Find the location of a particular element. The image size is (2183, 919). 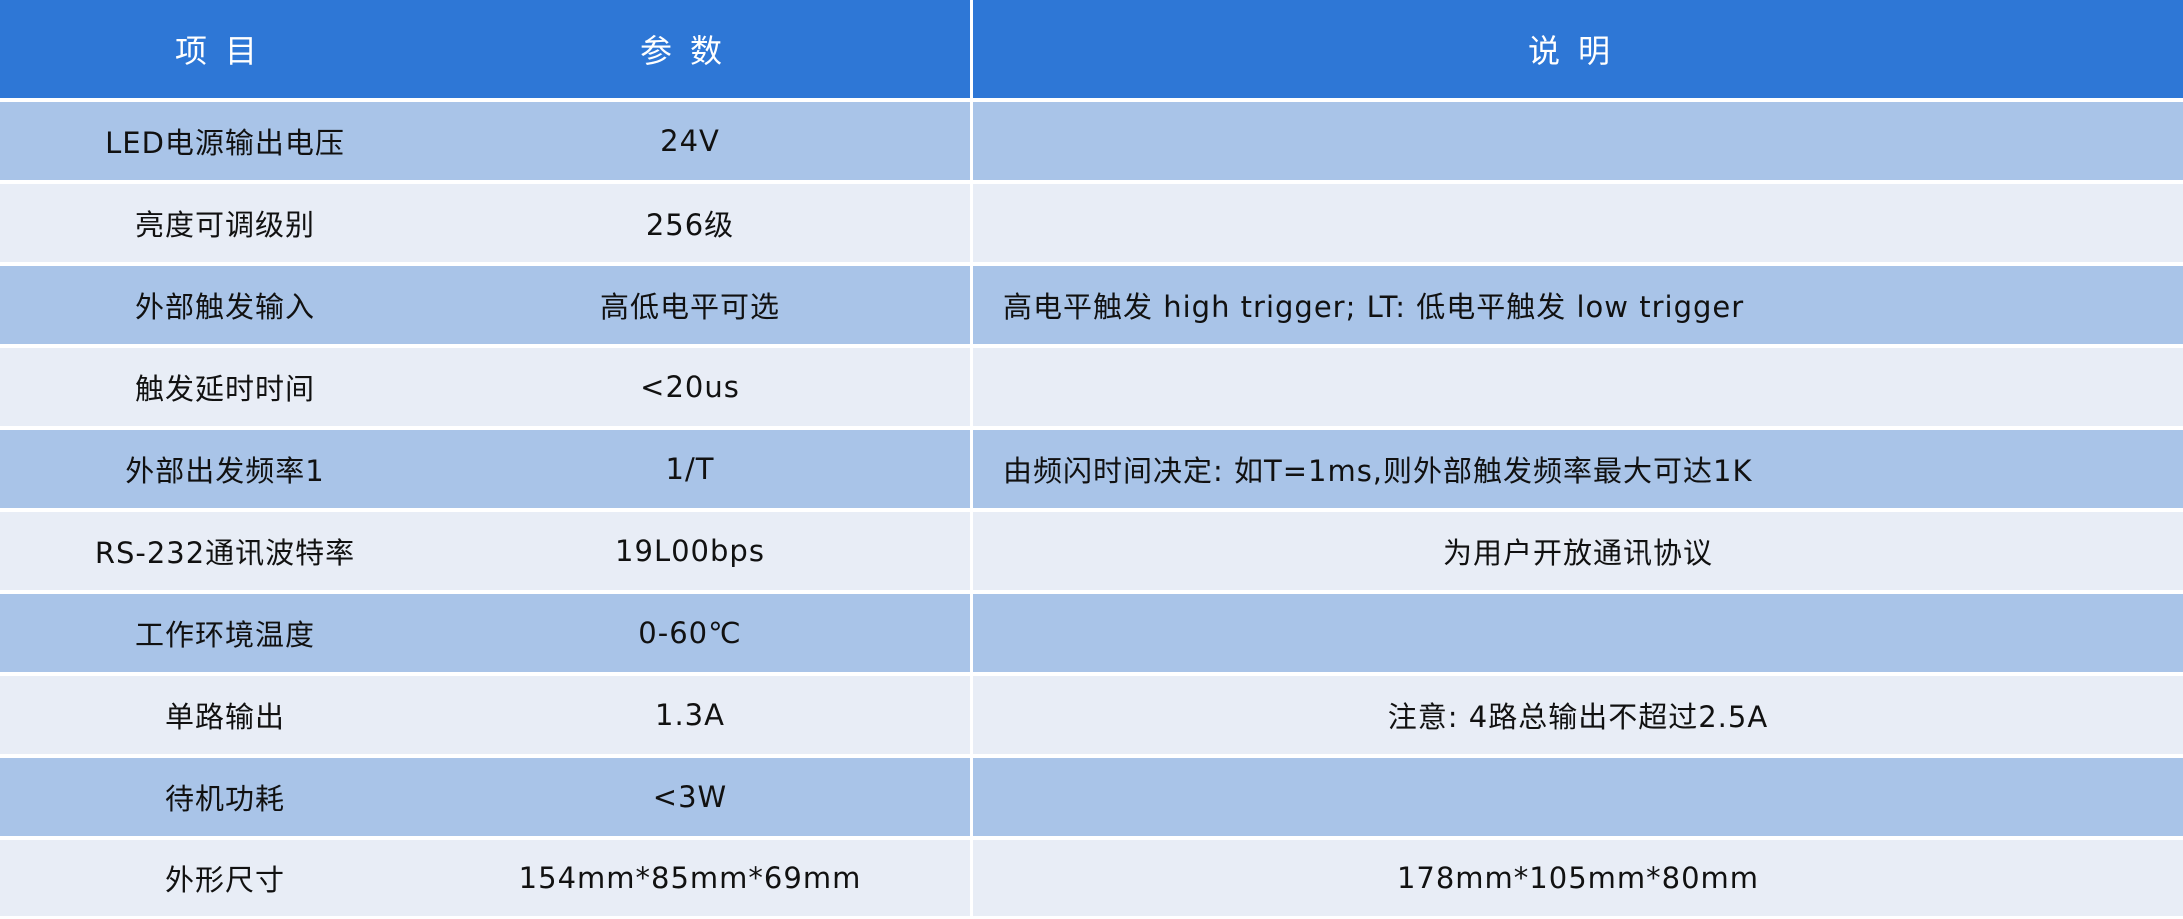

table-row: 触发延时时间 <20us is located at coordinates (1091, 387).